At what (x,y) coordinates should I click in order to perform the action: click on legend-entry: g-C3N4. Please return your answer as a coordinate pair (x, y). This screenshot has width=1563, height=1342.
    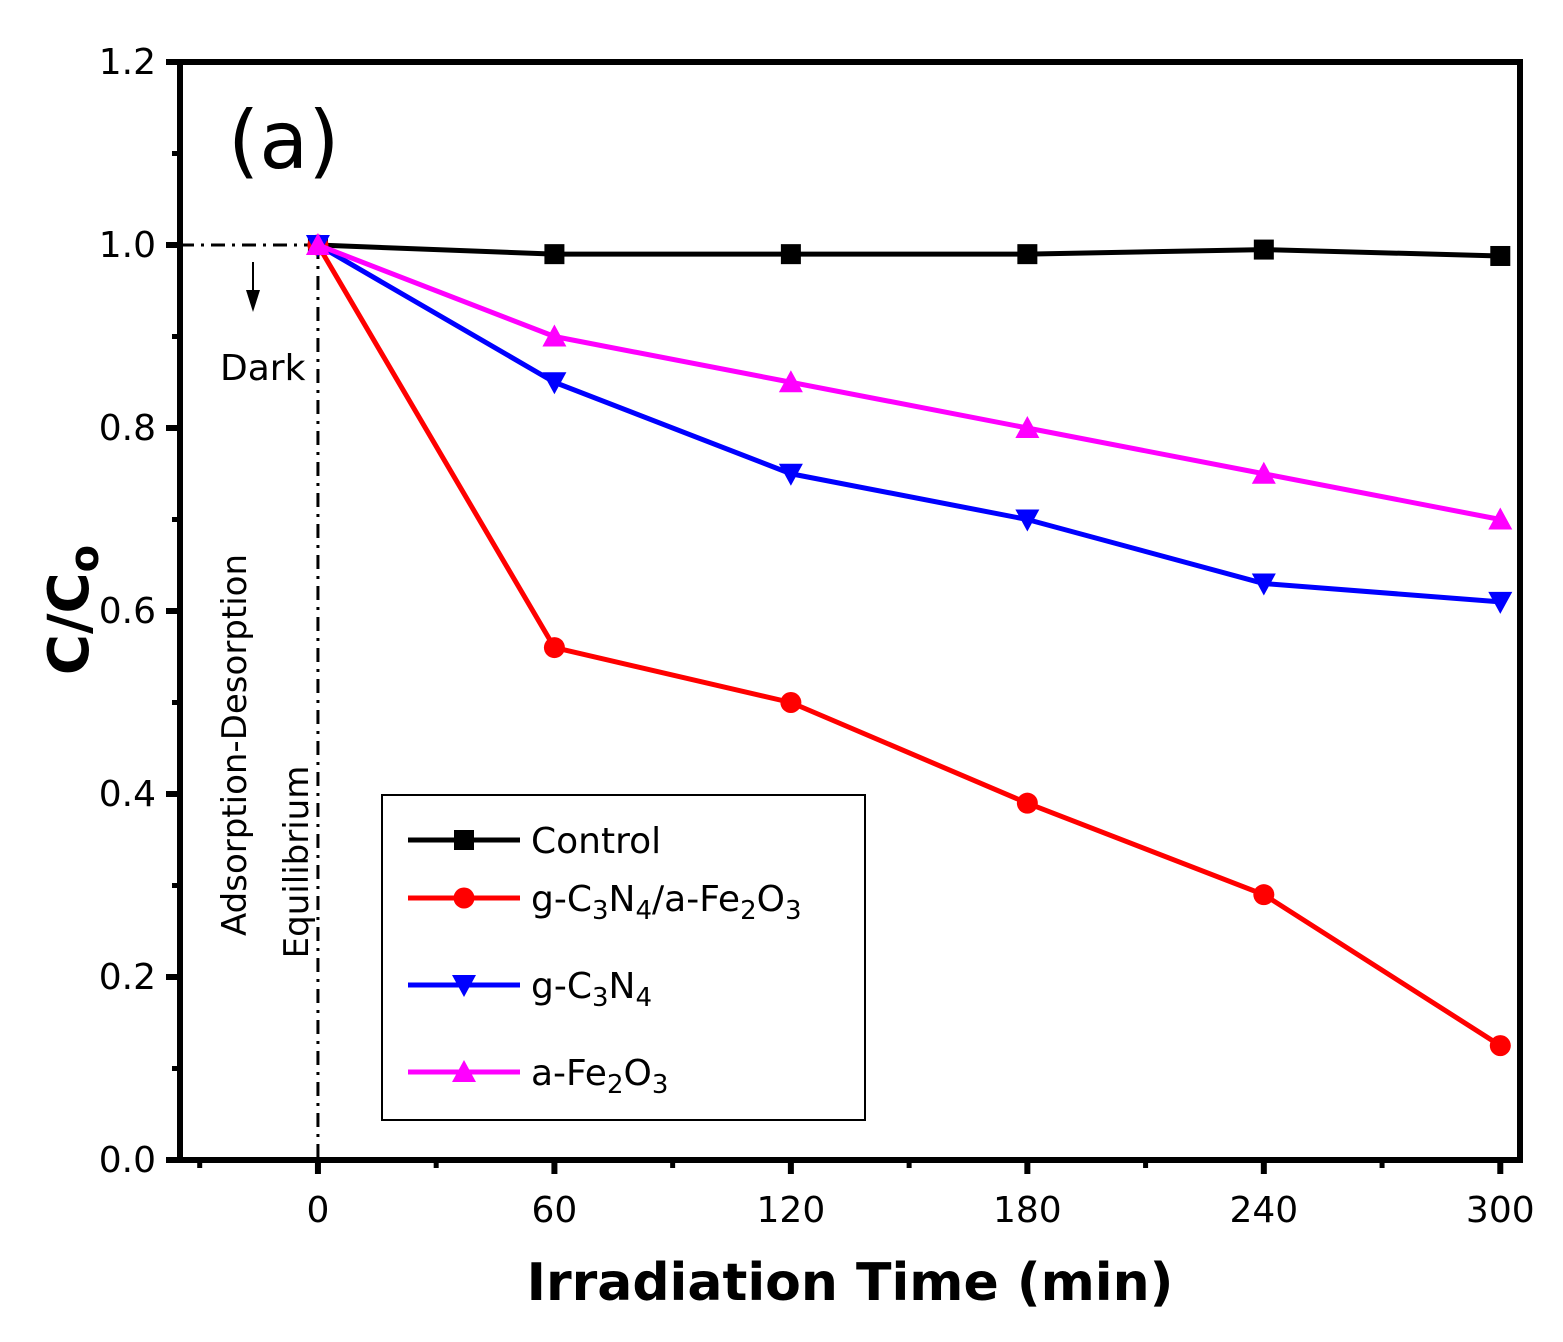
    Looking at the image, I should click on (530, 989).